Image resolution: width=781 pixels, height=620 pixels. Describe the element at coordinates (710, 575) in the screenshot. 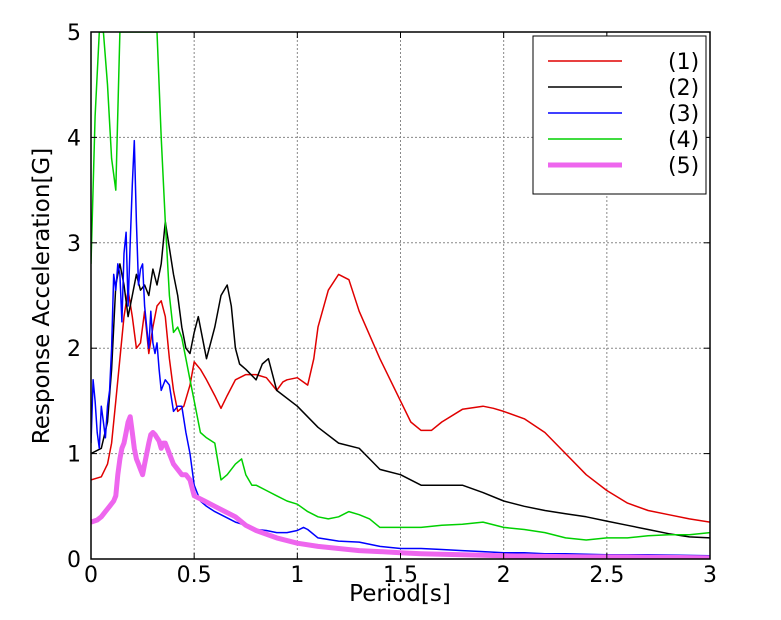

I see `x-tick-label: 3` at that location.